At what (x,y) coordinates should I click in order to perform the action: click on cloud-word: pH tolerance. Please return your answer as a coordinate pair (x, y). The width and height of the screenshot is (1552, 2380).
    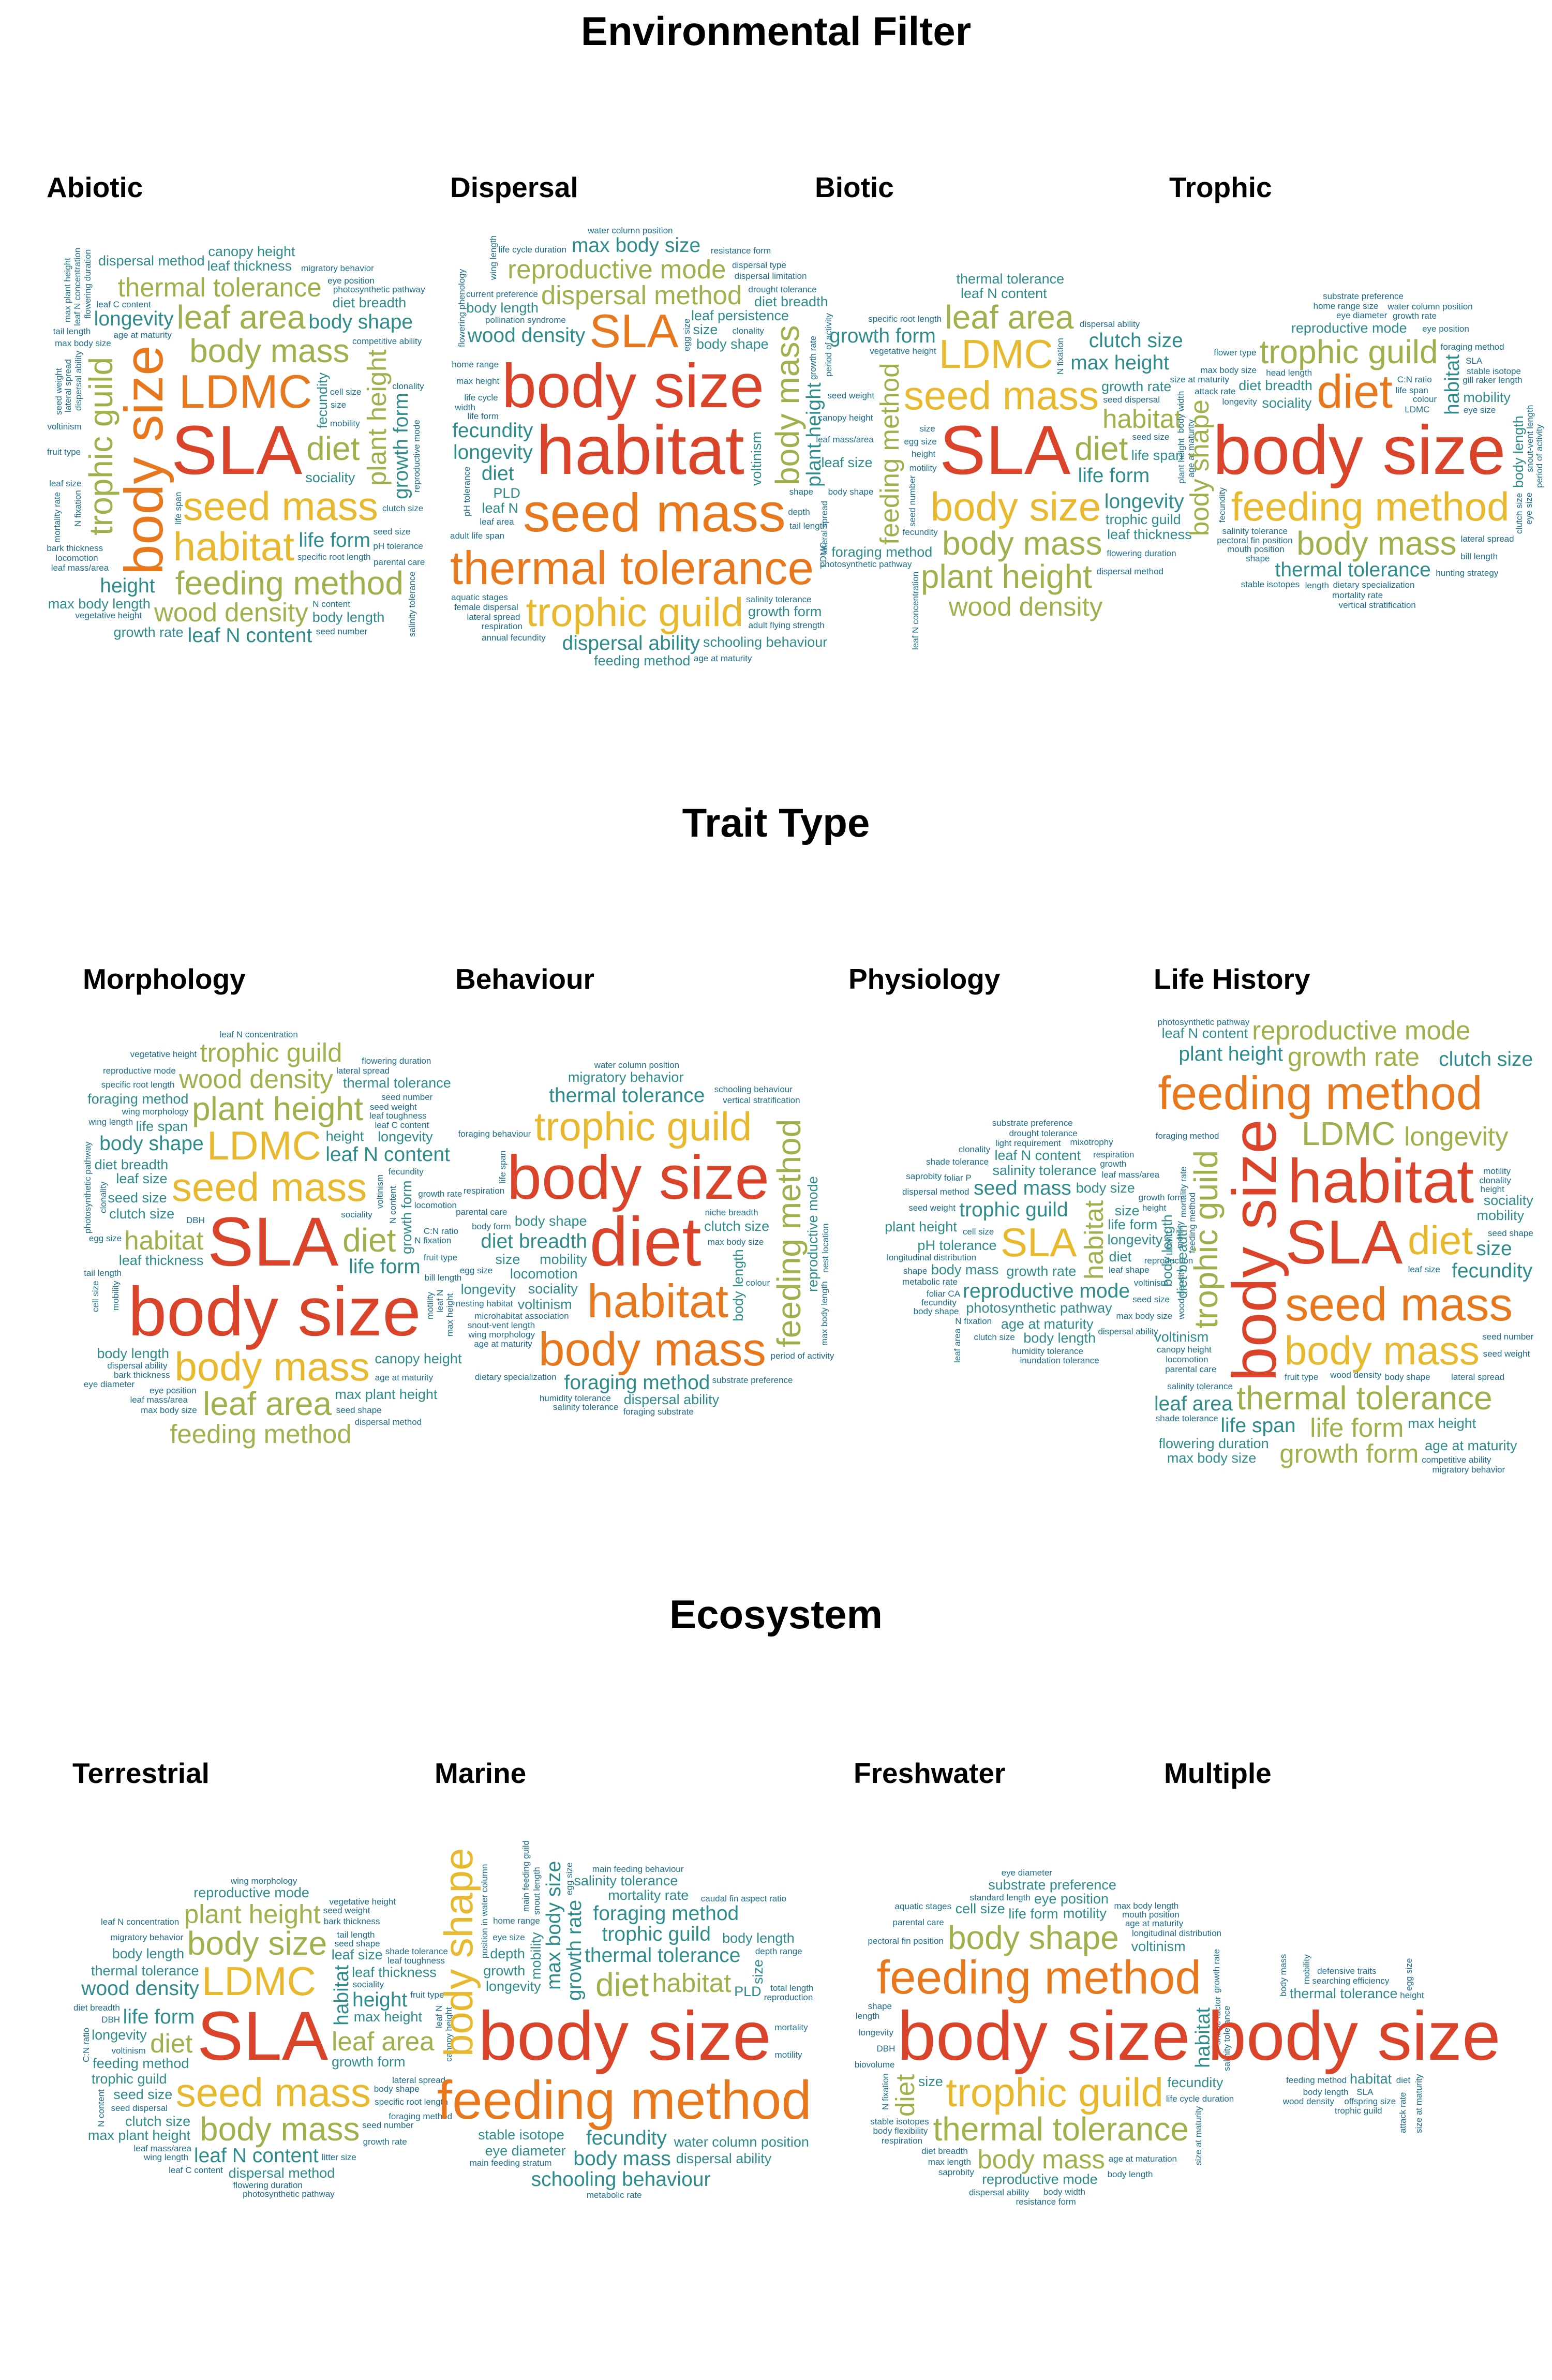
    Looking at the image, I should click on (467, 491).